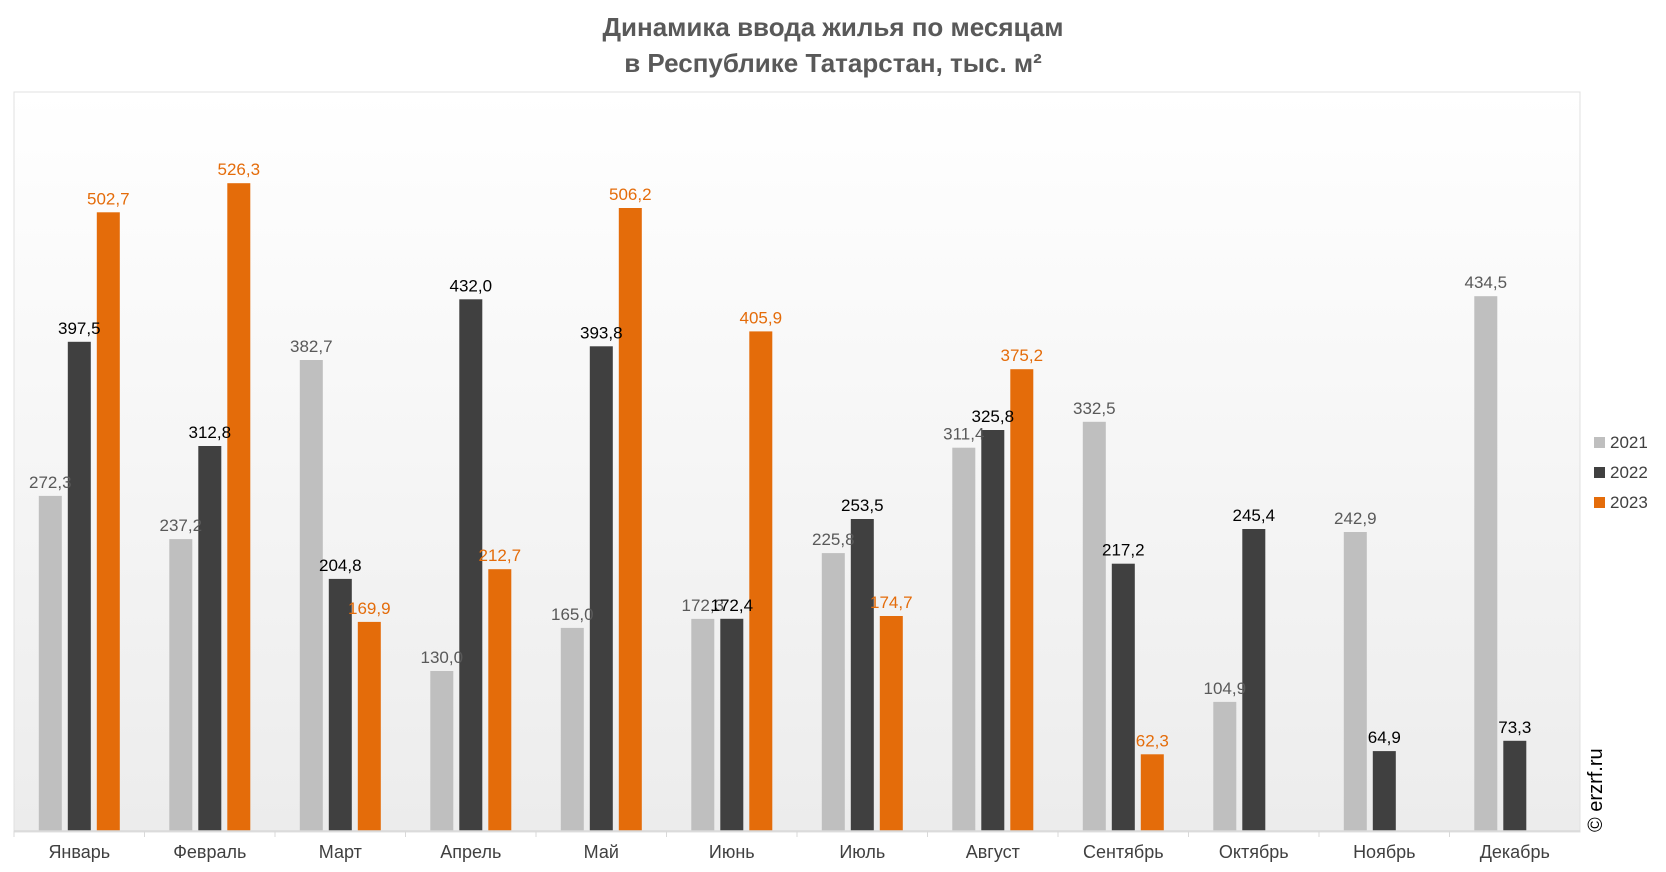 The image size is (1666, 872). What do you see at coordinates (1123, 550) in the screenshot?
I see `data-label-2022-9: 217,2` at bounding box center [1123, 550].